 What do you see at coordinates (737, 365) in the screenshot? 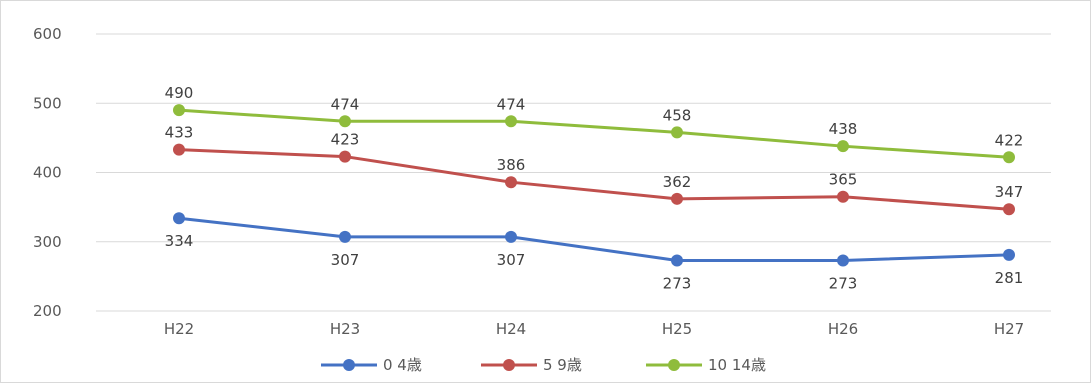
I see `legend-label: 10 14歳` at bounding box center [737, 365].